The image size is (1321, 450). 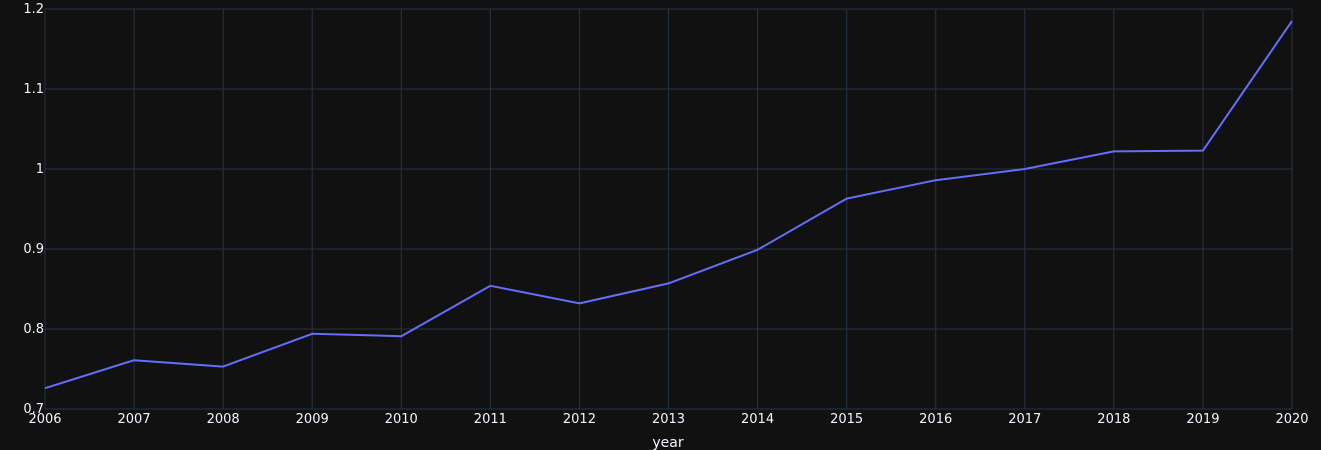 What do you see at coordinates (490, 419) in the screenshot?
I see `x-tick-label-2011: 2011` at bounding box center [490, 419].